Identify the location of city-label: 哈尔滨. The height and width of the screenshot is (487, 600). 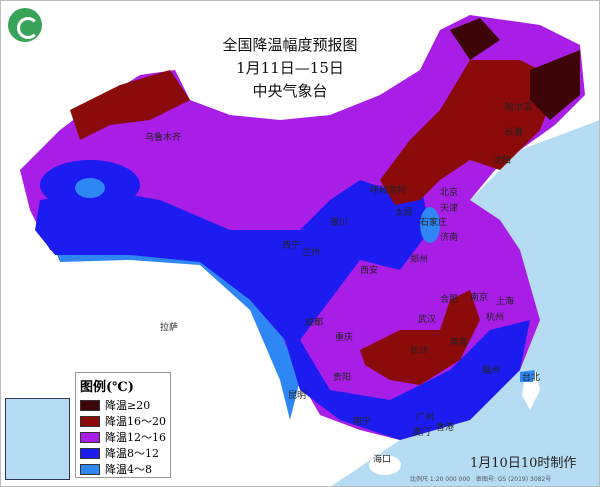
(518, 107).